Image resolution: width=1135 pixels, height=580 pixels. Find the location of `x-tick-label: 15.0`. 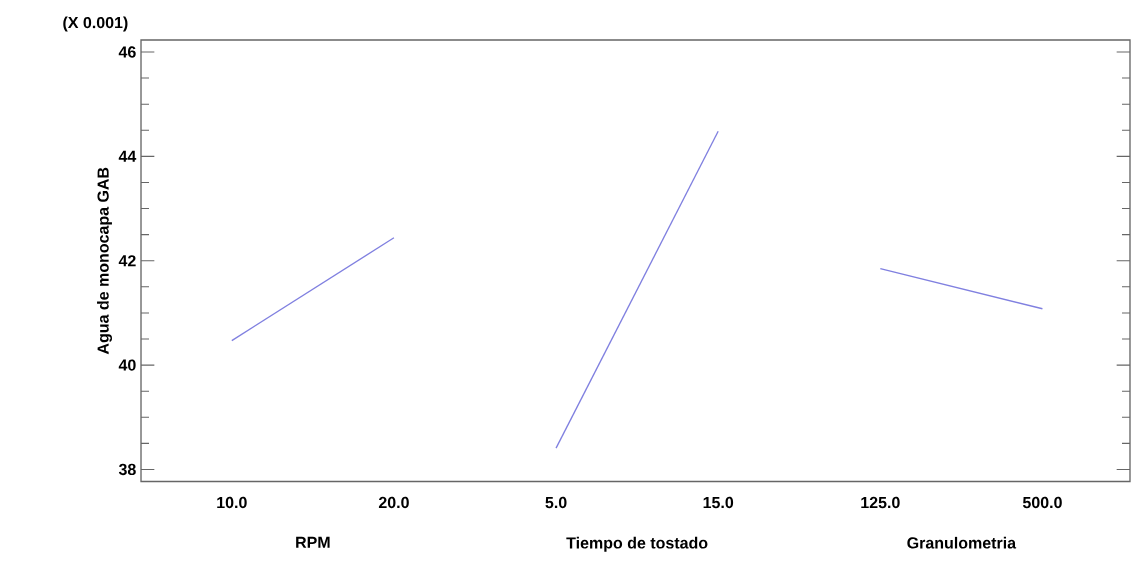

x-tick-label: 15.0 is located at coordinates (718, 502).